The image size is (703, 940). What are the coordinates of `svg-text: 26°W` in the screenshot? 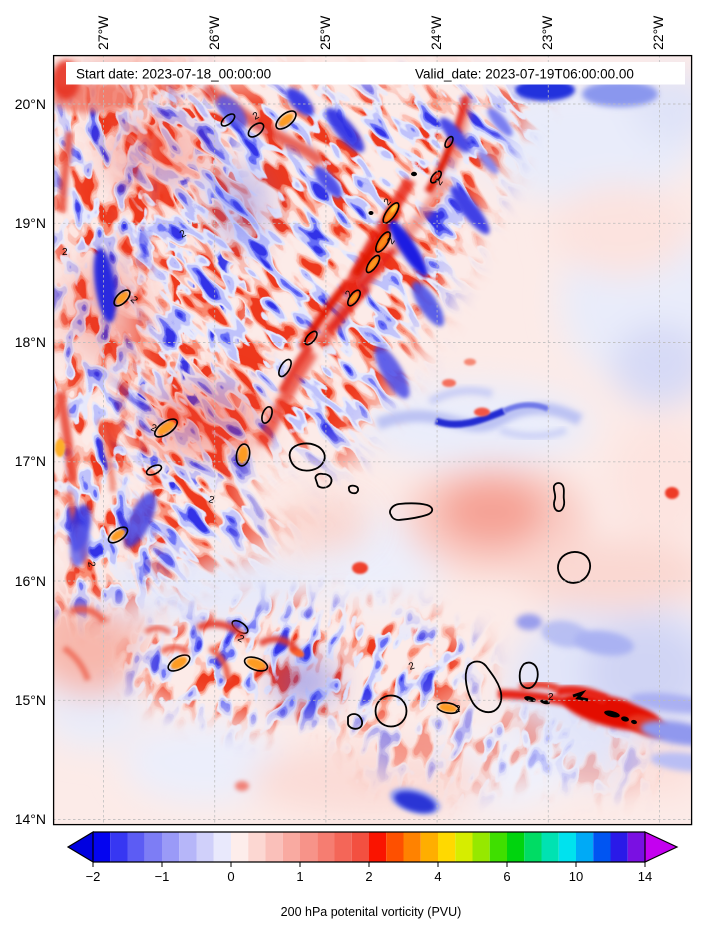 It's located at (214, 32).